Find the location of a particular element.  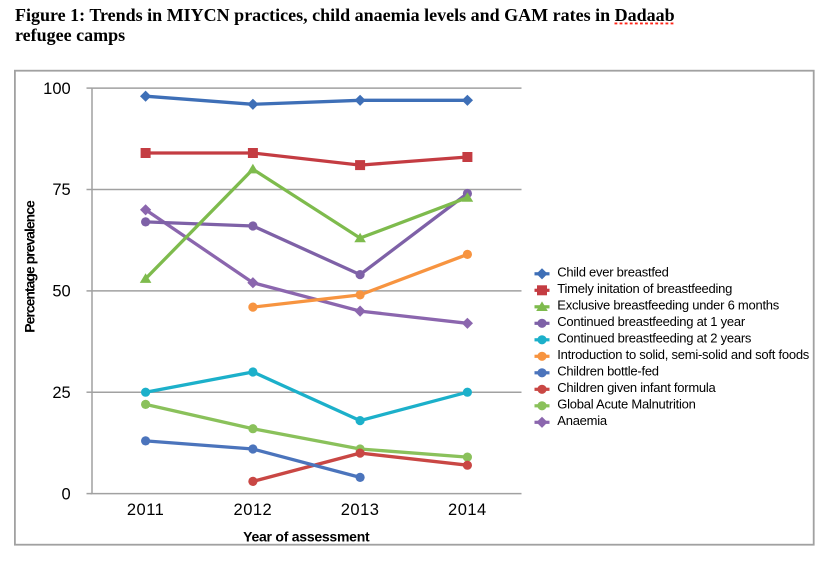

svg-text: Percentage prevalence is located at coordinates (29, 266).